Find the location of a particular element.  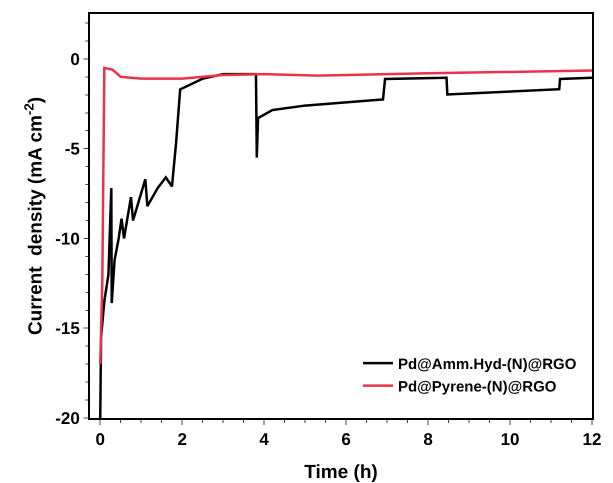

x-tick-label: 8 is located at coordinates (428, 440).